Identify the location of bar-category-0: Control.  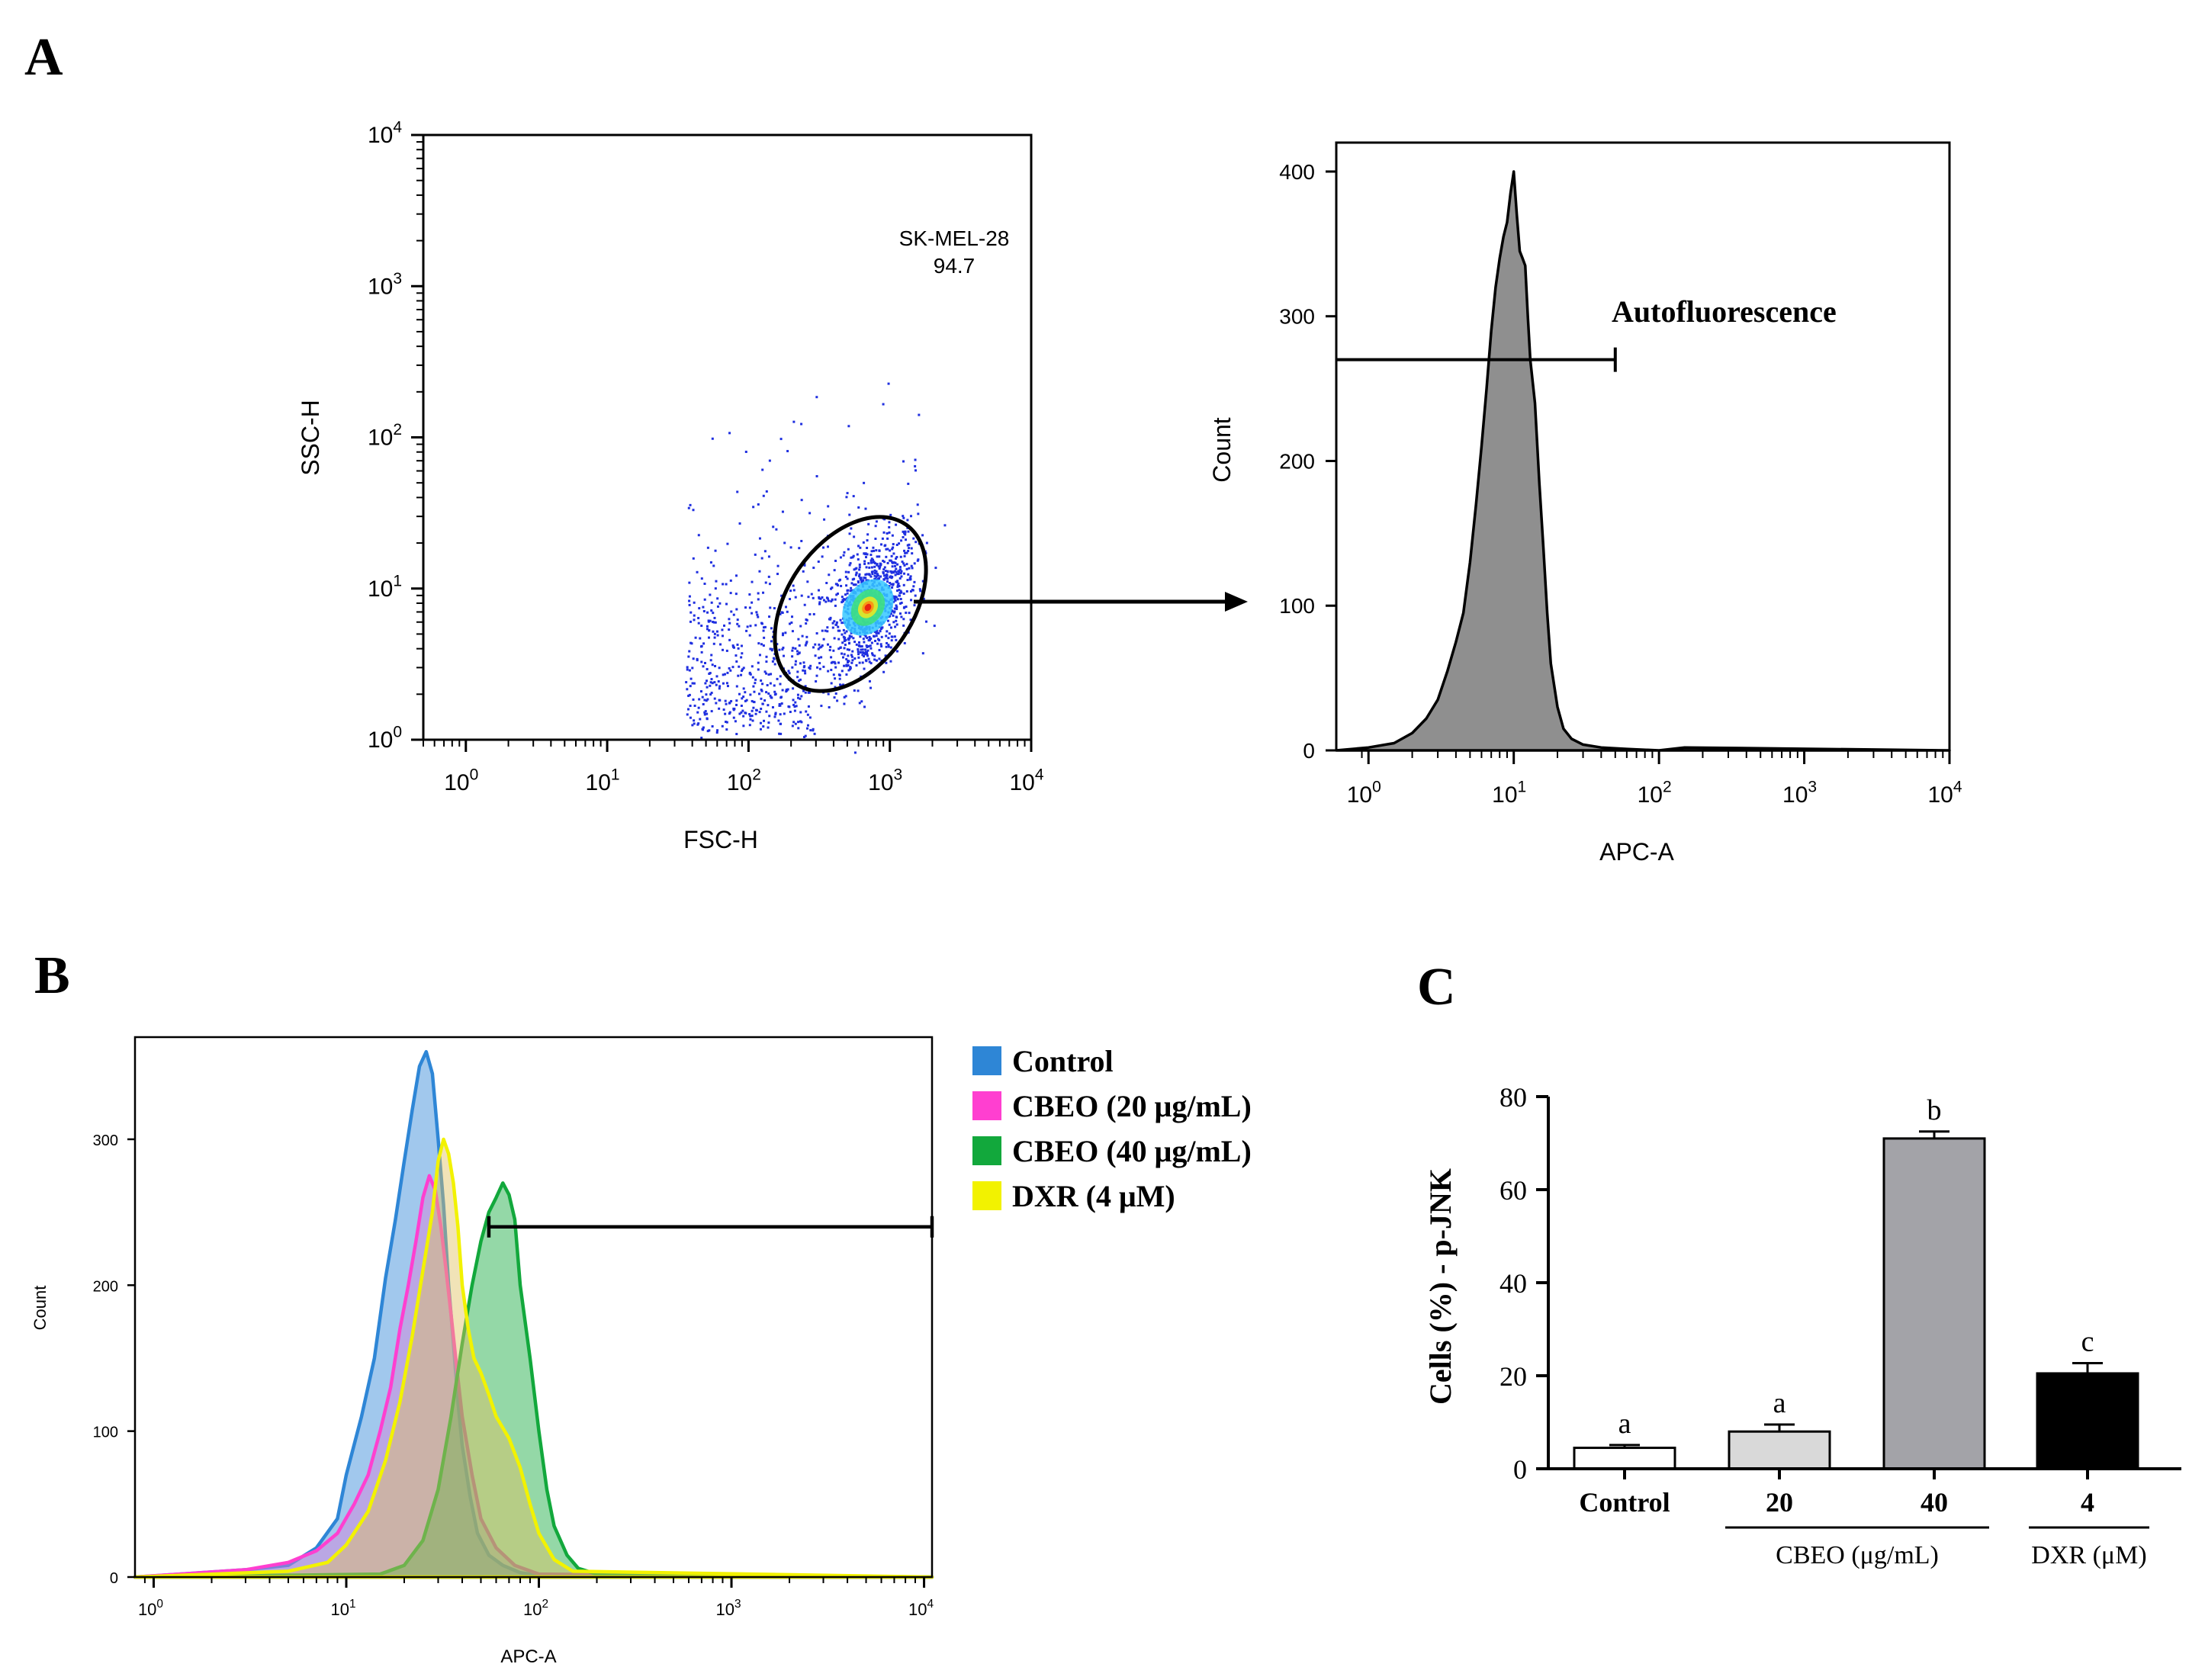
(1624, 1502).